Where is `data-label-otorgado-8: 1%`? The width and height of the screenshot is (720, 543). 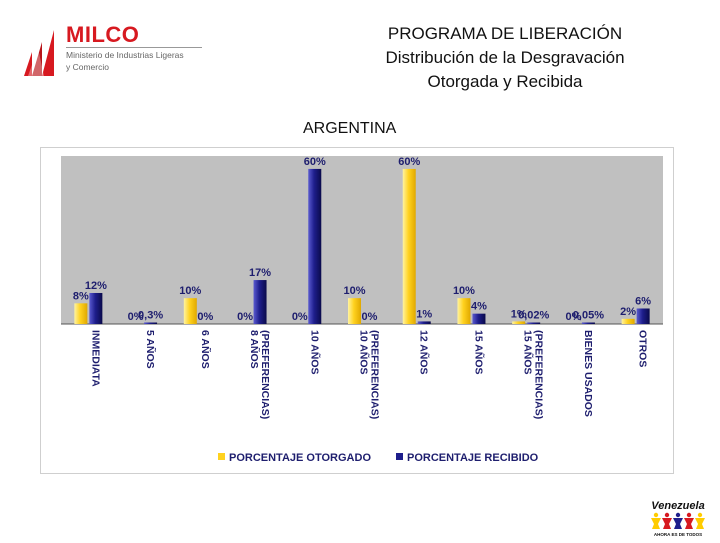 data-label-otorgado-8: 1% is located at coordinates (519, 314).